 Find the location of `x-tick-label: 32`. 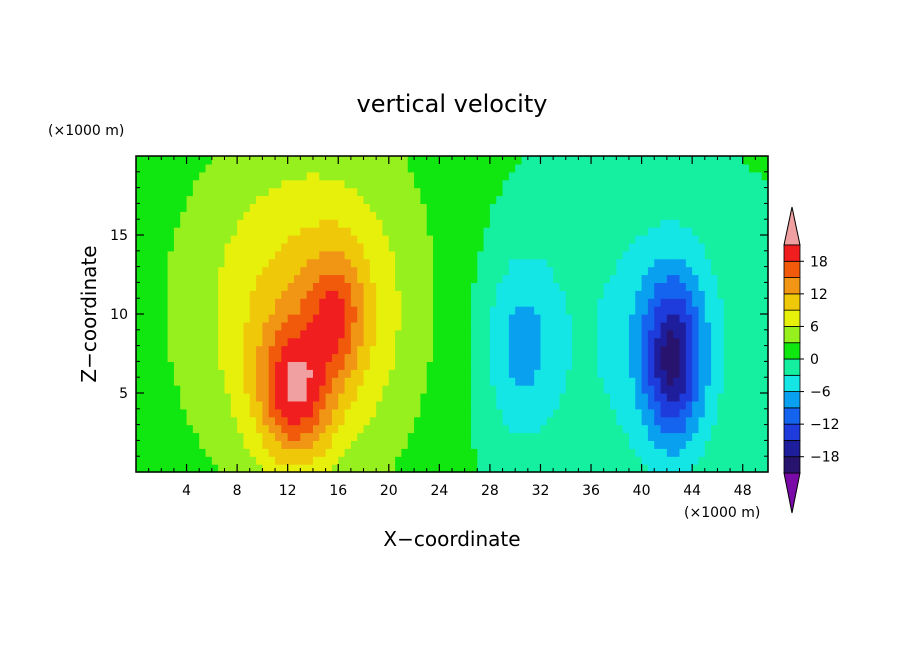

x-tick-label: 32 is located at coordinates (541, 491).